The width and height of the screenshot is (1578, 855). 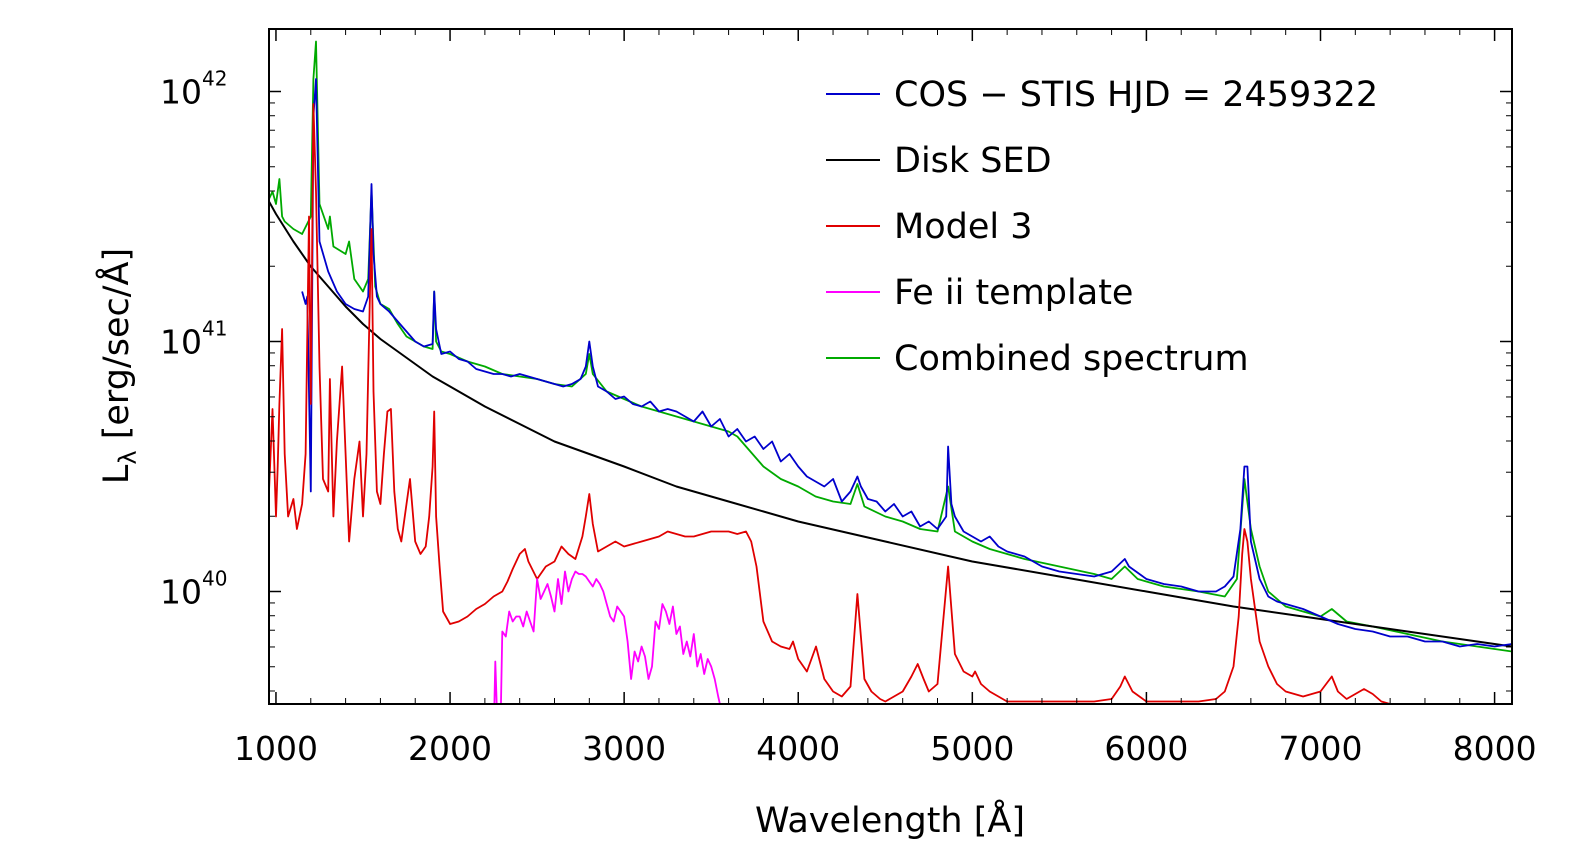 I want to click on x-tick-label: 7000, so click(x=1321, y=748).